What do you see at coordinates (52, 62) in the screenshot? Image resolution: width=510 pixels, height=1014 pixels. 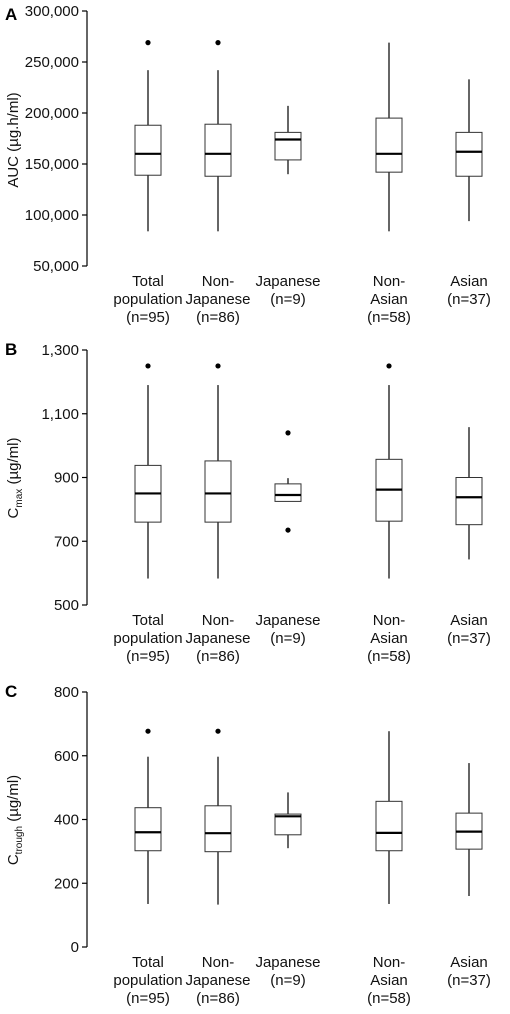 I see `y-tick-label: 250,000` at bounding box center [52, 62].